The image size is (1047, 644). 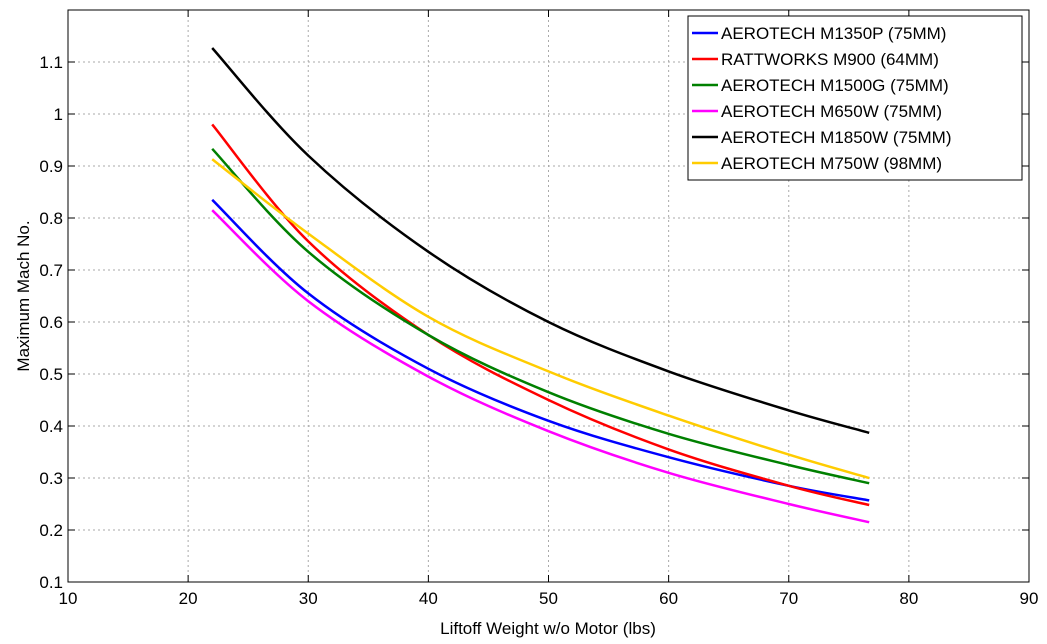 What do you see at coordinates (23, 295) in the screenshot?
I see `y-axis-label: Maximum Mach No.` at bounding box center [23, 295].